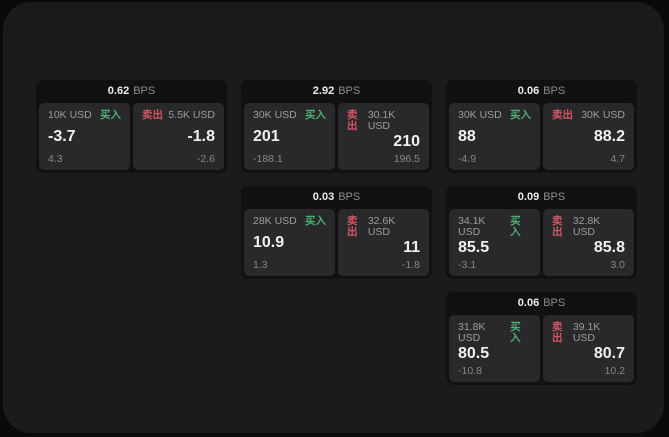 The height and width of the screenshot is (437, 669). Describe the element at coordinates (383, 136) in the screenshot. I see `sell-tile: 卖出 30.1K USD 210 196.5` at that location.